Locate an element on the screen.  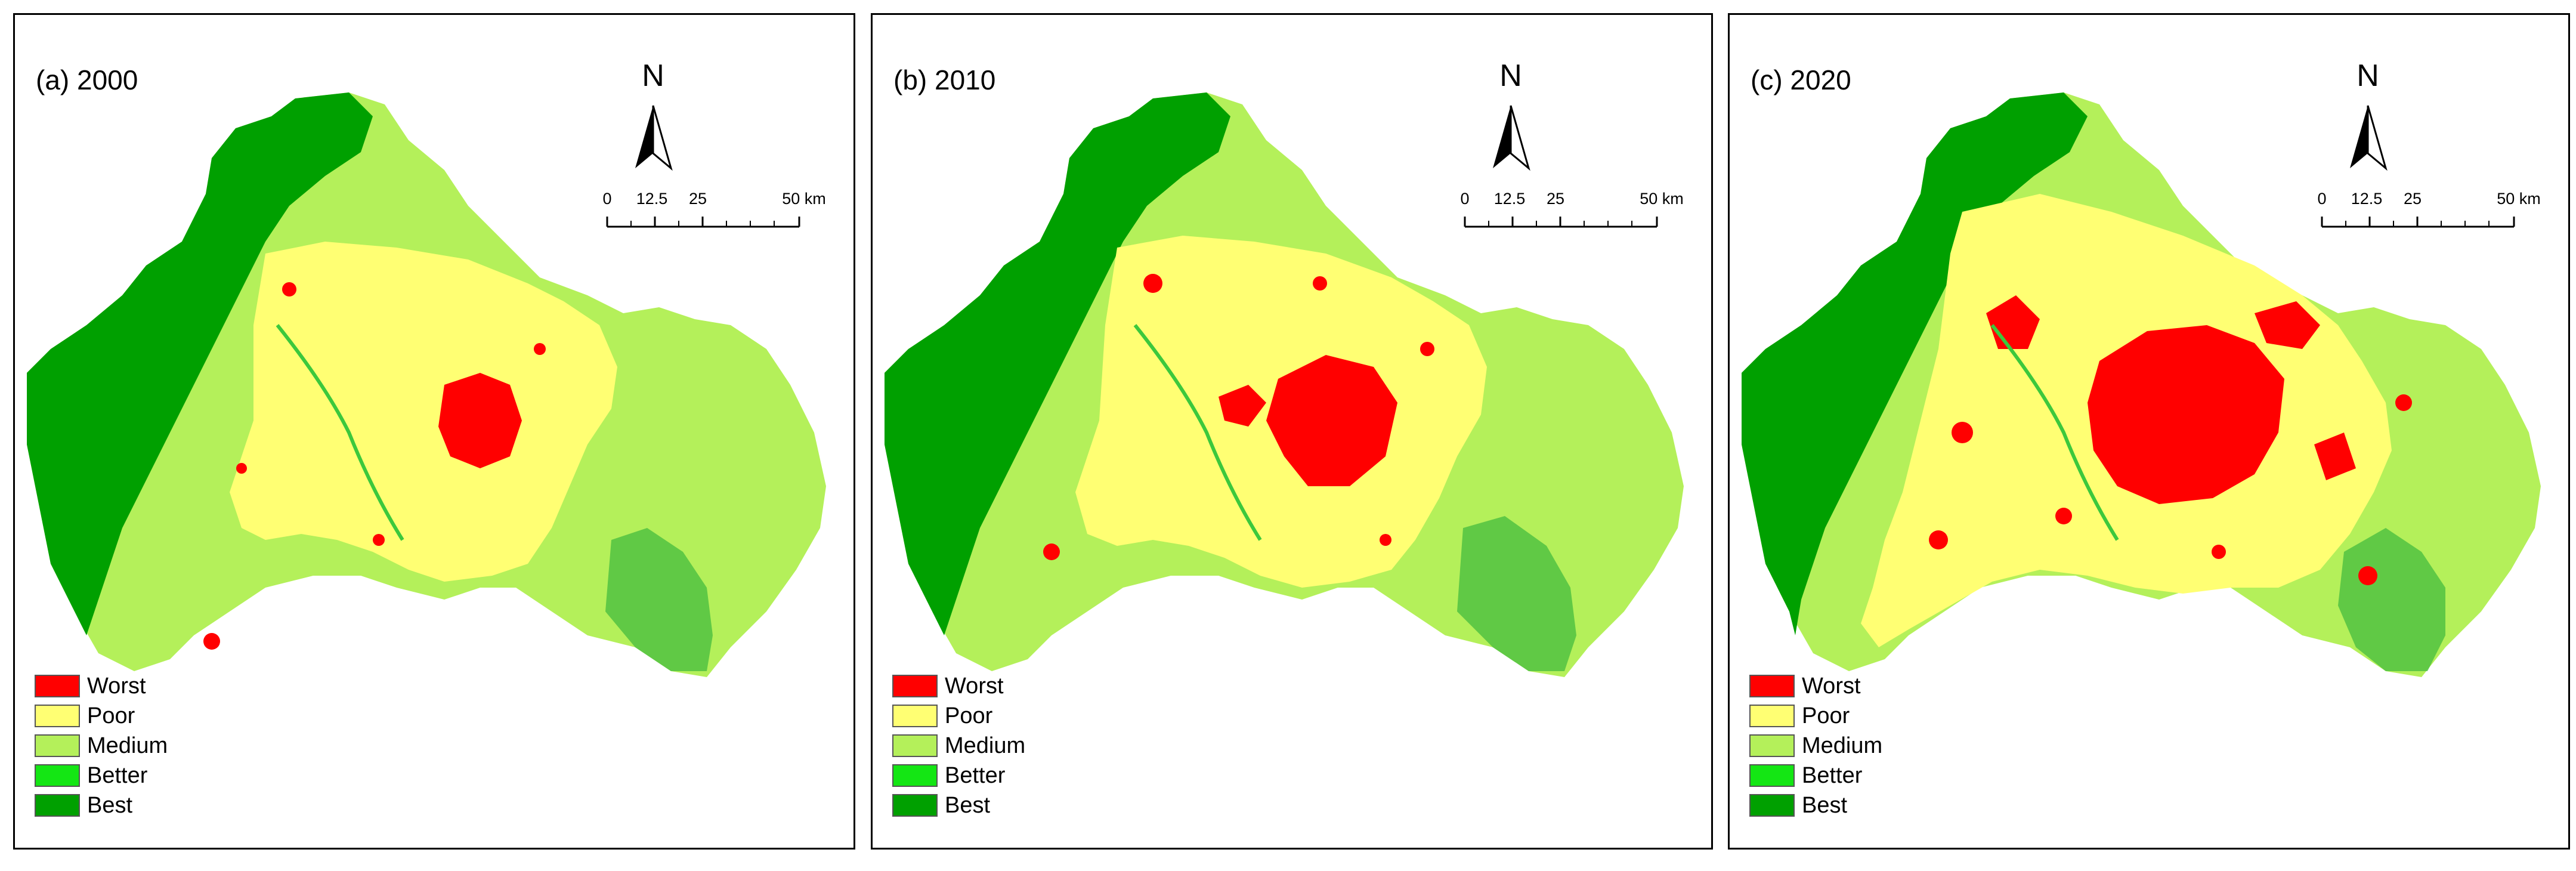
panel-title: (c) 2020 is located at coordinates (1801, 79).